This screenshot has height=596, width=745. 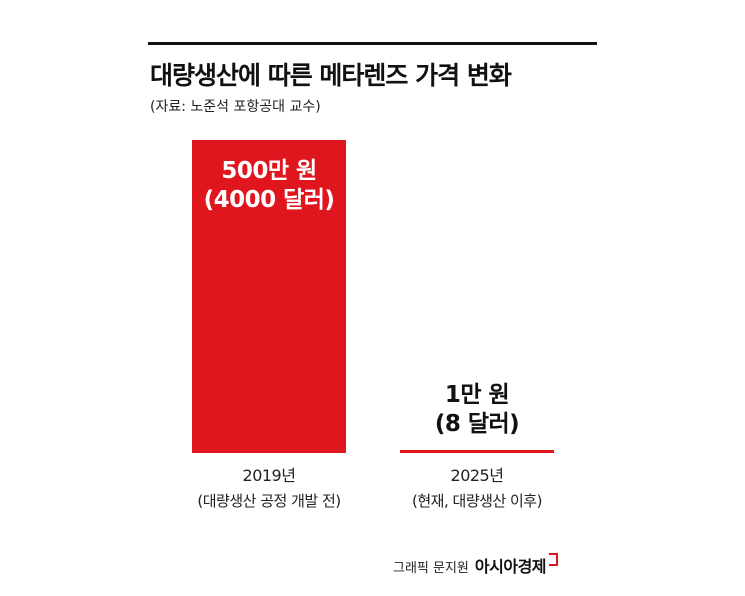 What do you see at coordinates (477, 475) in the screenshot?
I see `x-tick-label-2: 2025년` at bounding box center [477, 475].